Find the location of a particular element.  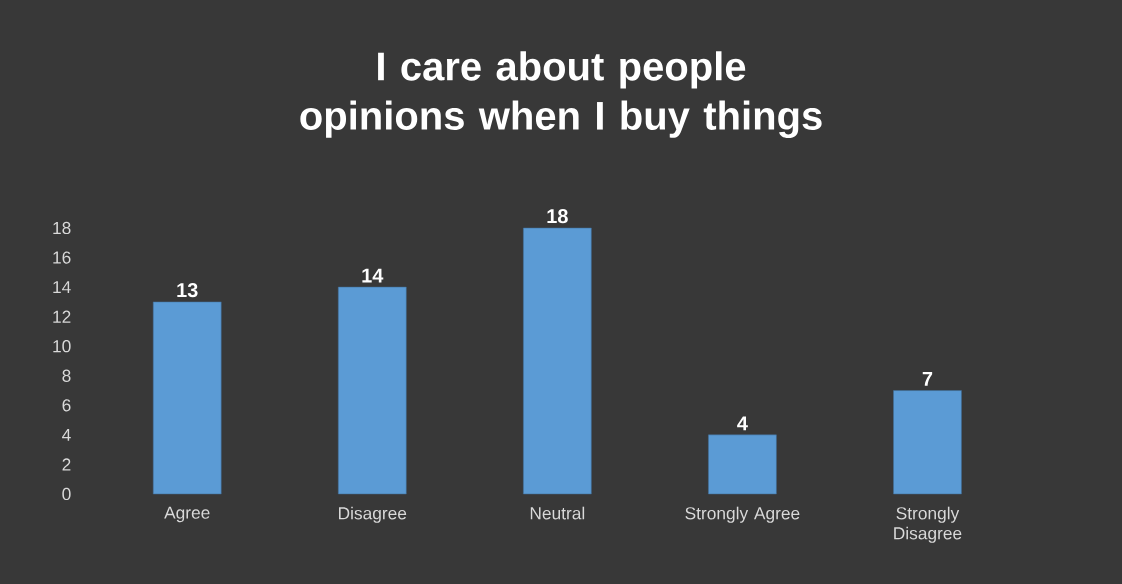

y-tick-label: 16 is located at coordinates (62, 257).